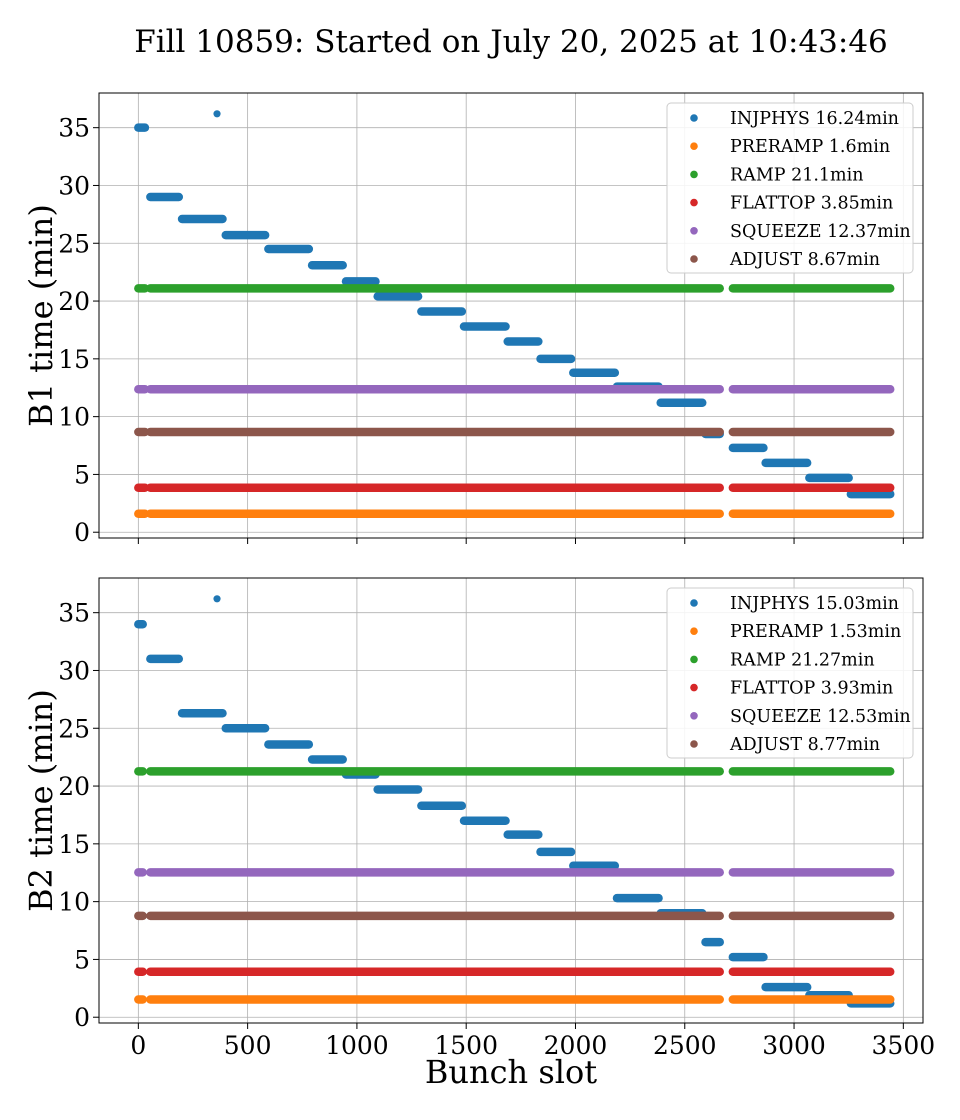 The image size is (960, 1120). Describe the element at coordinates (814, 604) in the screenshot. I see `legend-label: INJPHYS 15.03min` at that location.